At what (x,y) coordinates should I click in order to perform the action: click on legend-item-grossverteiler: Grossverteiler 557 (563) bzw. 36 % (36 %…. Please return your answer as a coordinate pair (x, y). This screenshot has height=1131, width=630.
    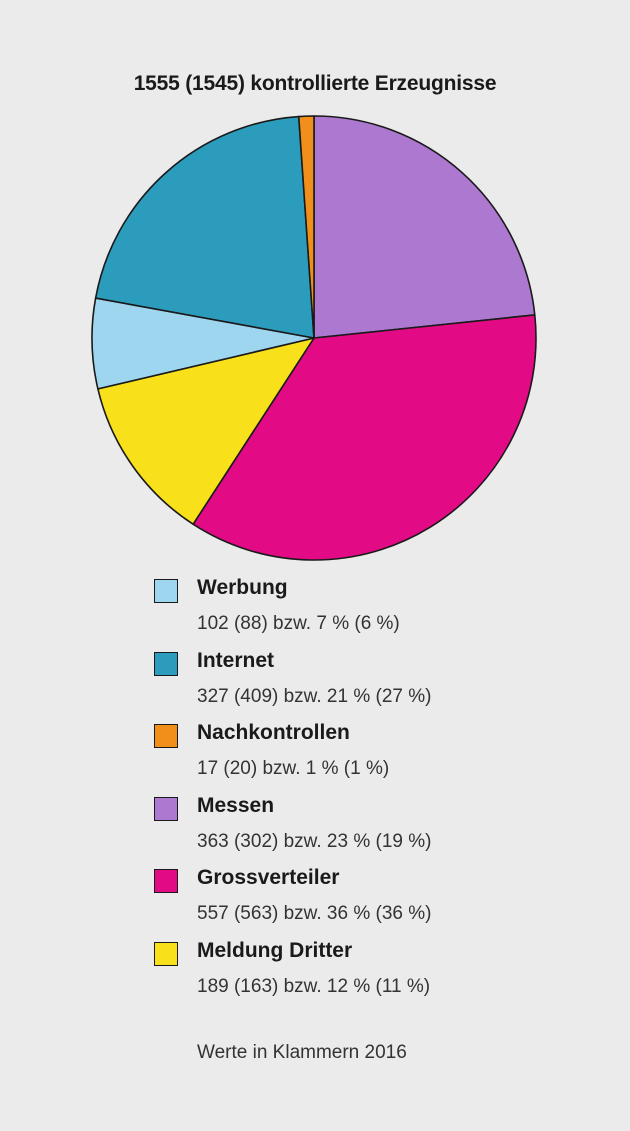
    Looking at the image, I should click on (374, 900).